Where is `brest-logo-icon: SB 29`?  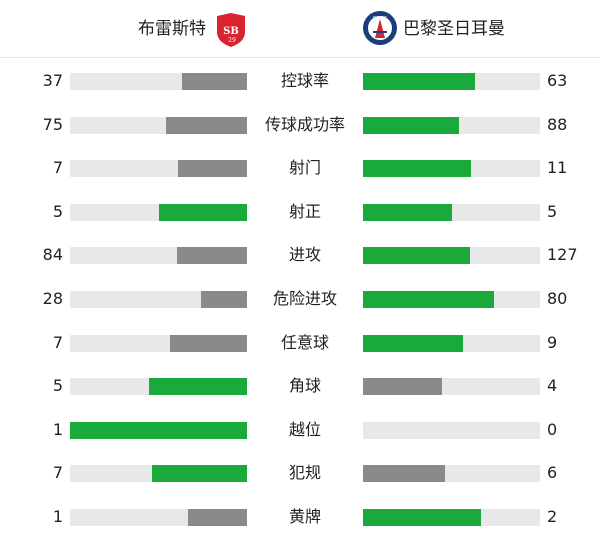
brest-logo-icon: SB 29 is located at coordinates (231, 30).